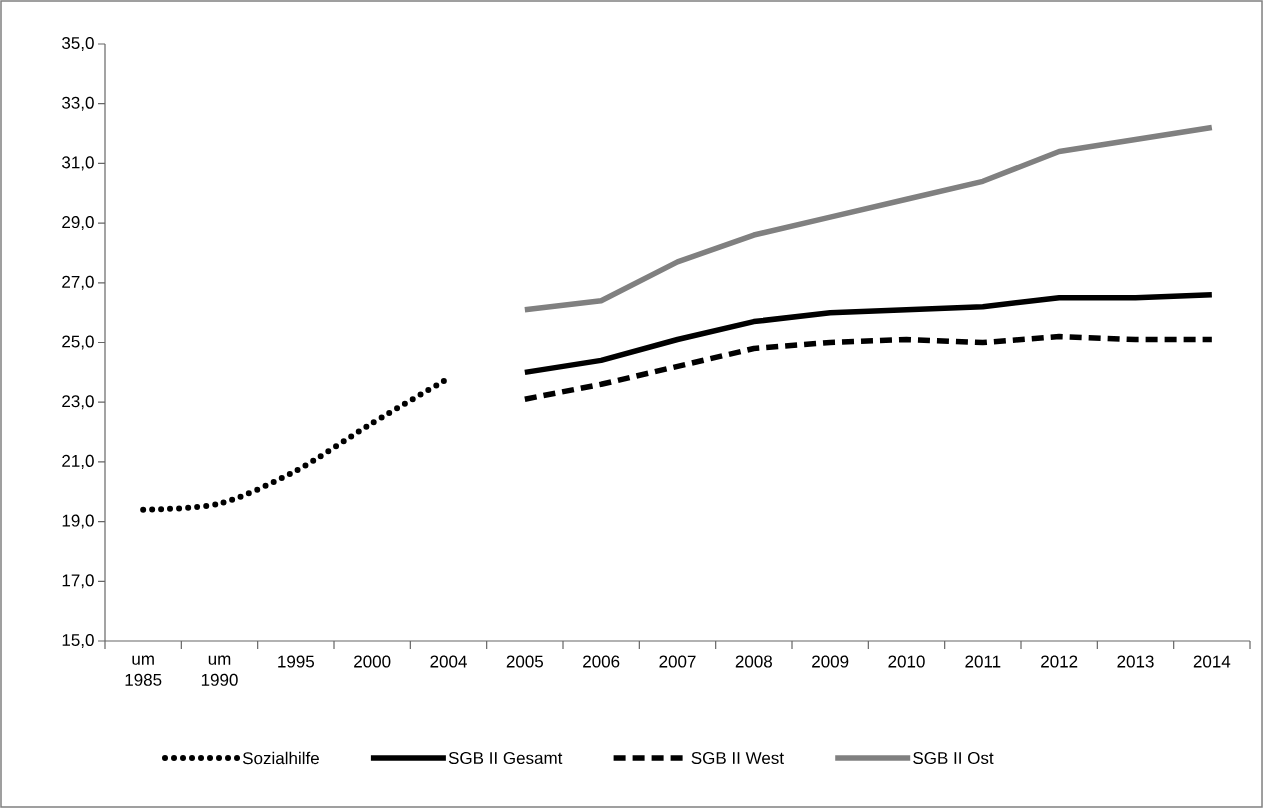 The image size is (1263, 808). I want to click on y-tick-label: 29,0, so click(78, 223).